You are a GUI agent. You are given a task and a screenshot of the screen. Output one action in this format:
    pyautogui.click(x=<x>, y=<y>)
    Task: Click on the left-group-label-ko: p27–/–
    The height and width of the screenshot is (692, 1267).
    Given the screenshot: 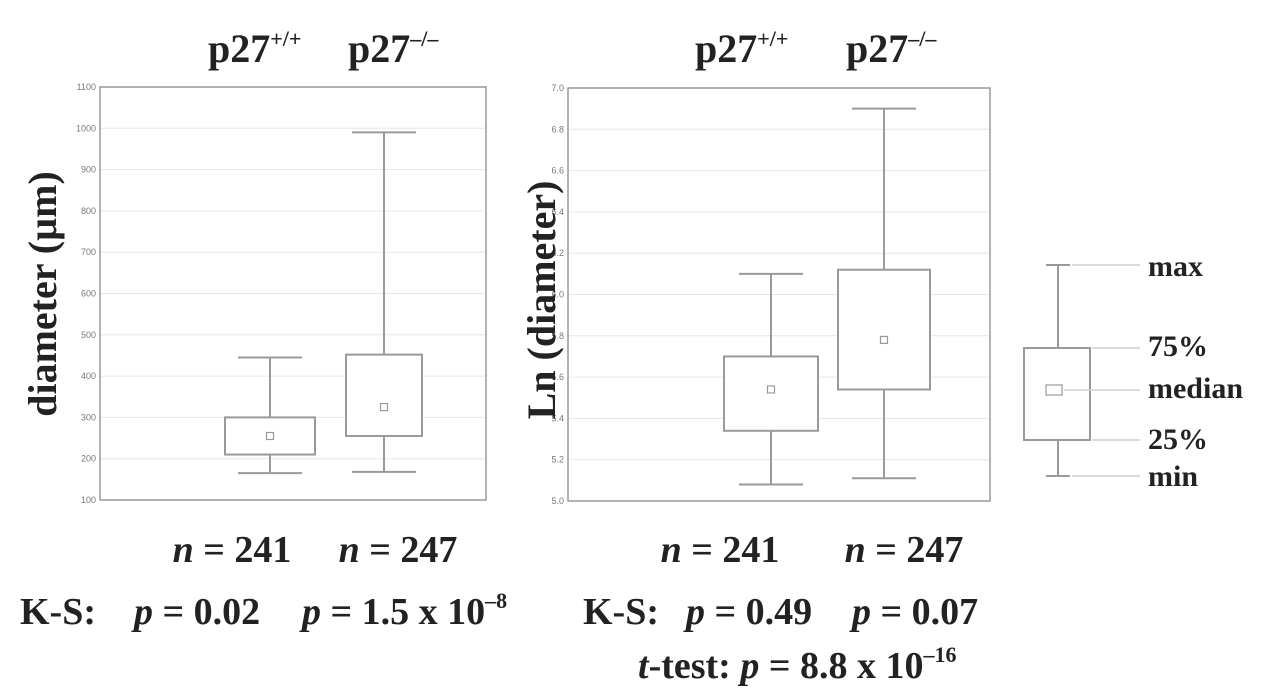 What is the action you would take?
    pyautogui.click(x=393, y=48)
    